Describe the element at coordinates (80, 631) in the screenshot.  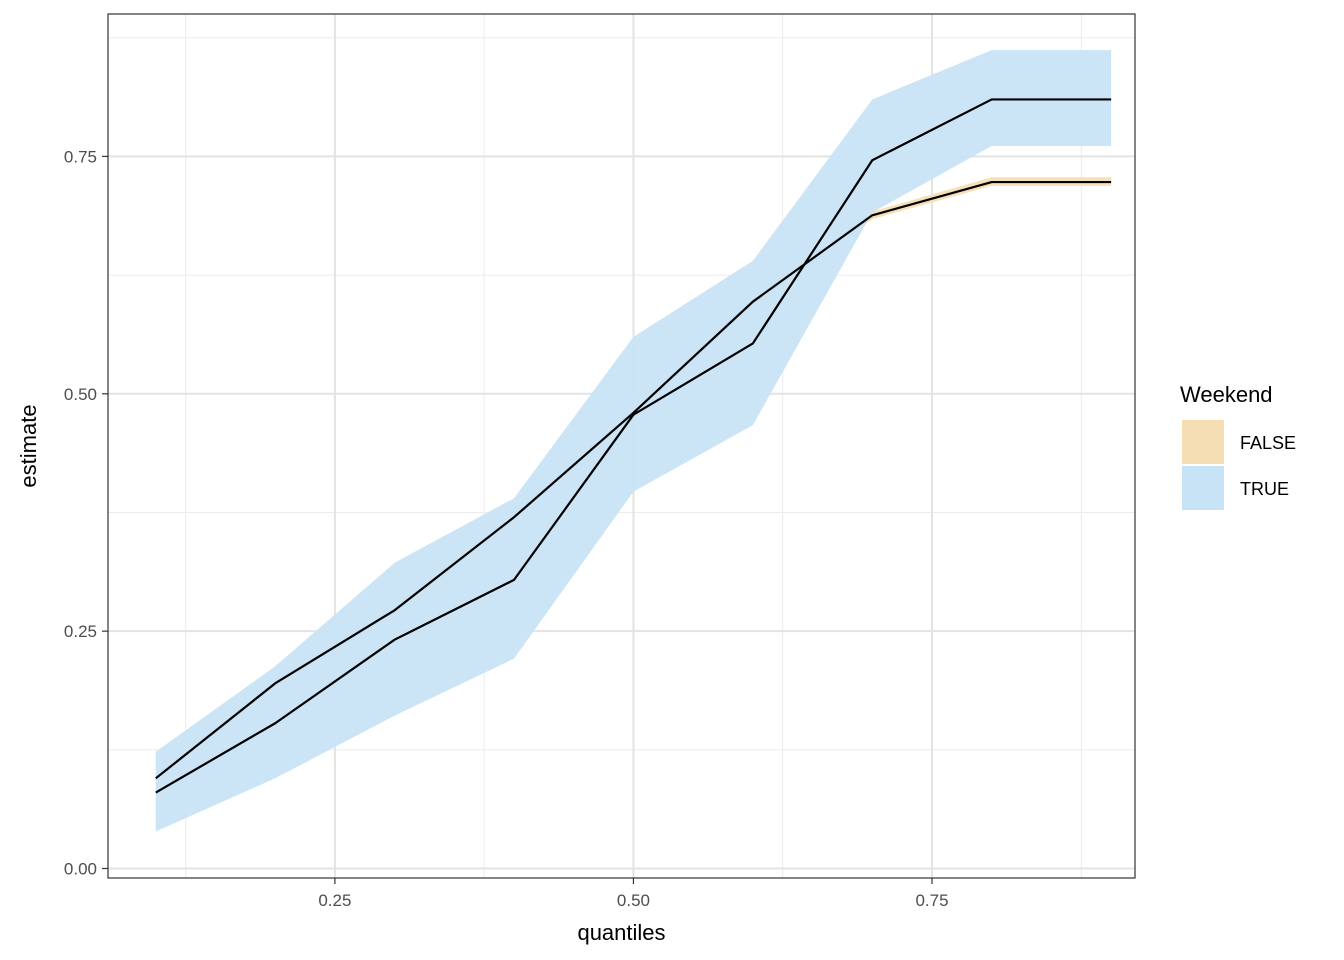
I see `y-tick-label: 0.25` at that location.